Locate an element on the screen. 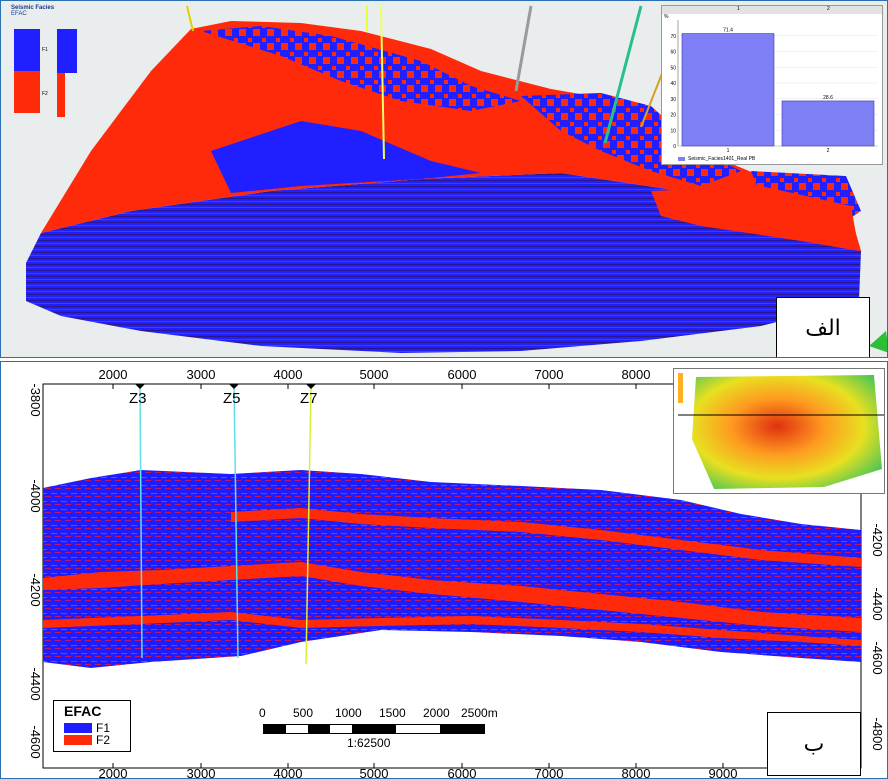 The height and width of the screenshot is (779, 888). y-tick-label: 0 is located at coordinates (674, 147).